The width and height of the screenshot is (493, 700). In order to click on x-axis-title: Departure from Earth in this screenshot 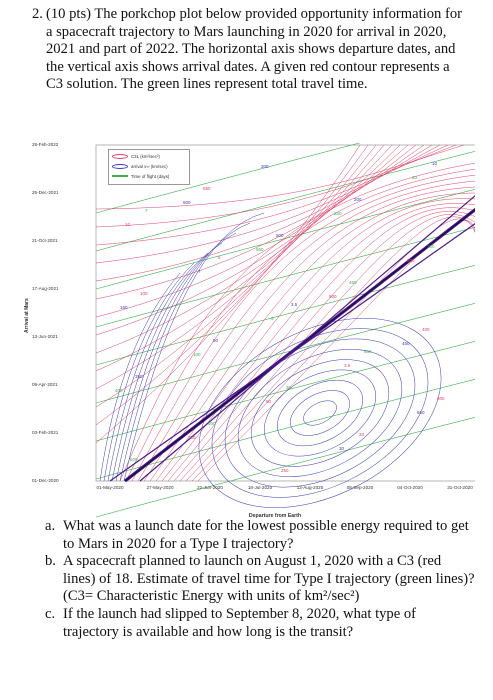, I will do `click(275, 516)`.